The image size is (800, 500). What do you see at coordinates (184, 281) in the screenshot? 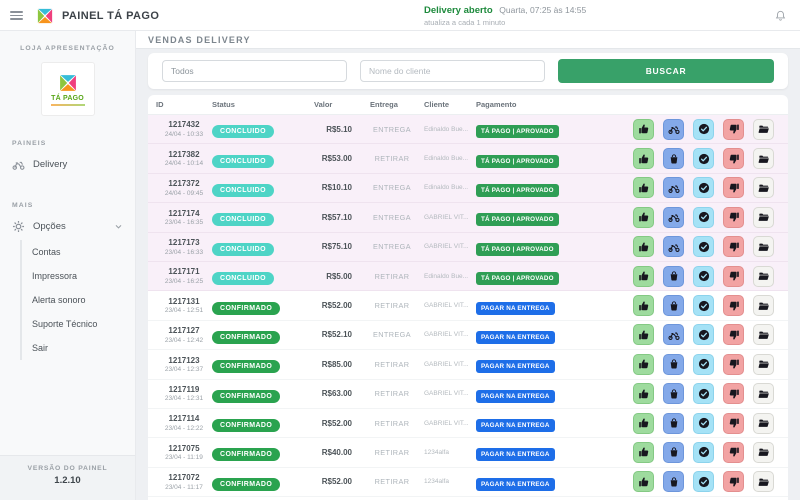
I see `order-datetime: 23/04 - 16:25` at bounding box center [184, 281].